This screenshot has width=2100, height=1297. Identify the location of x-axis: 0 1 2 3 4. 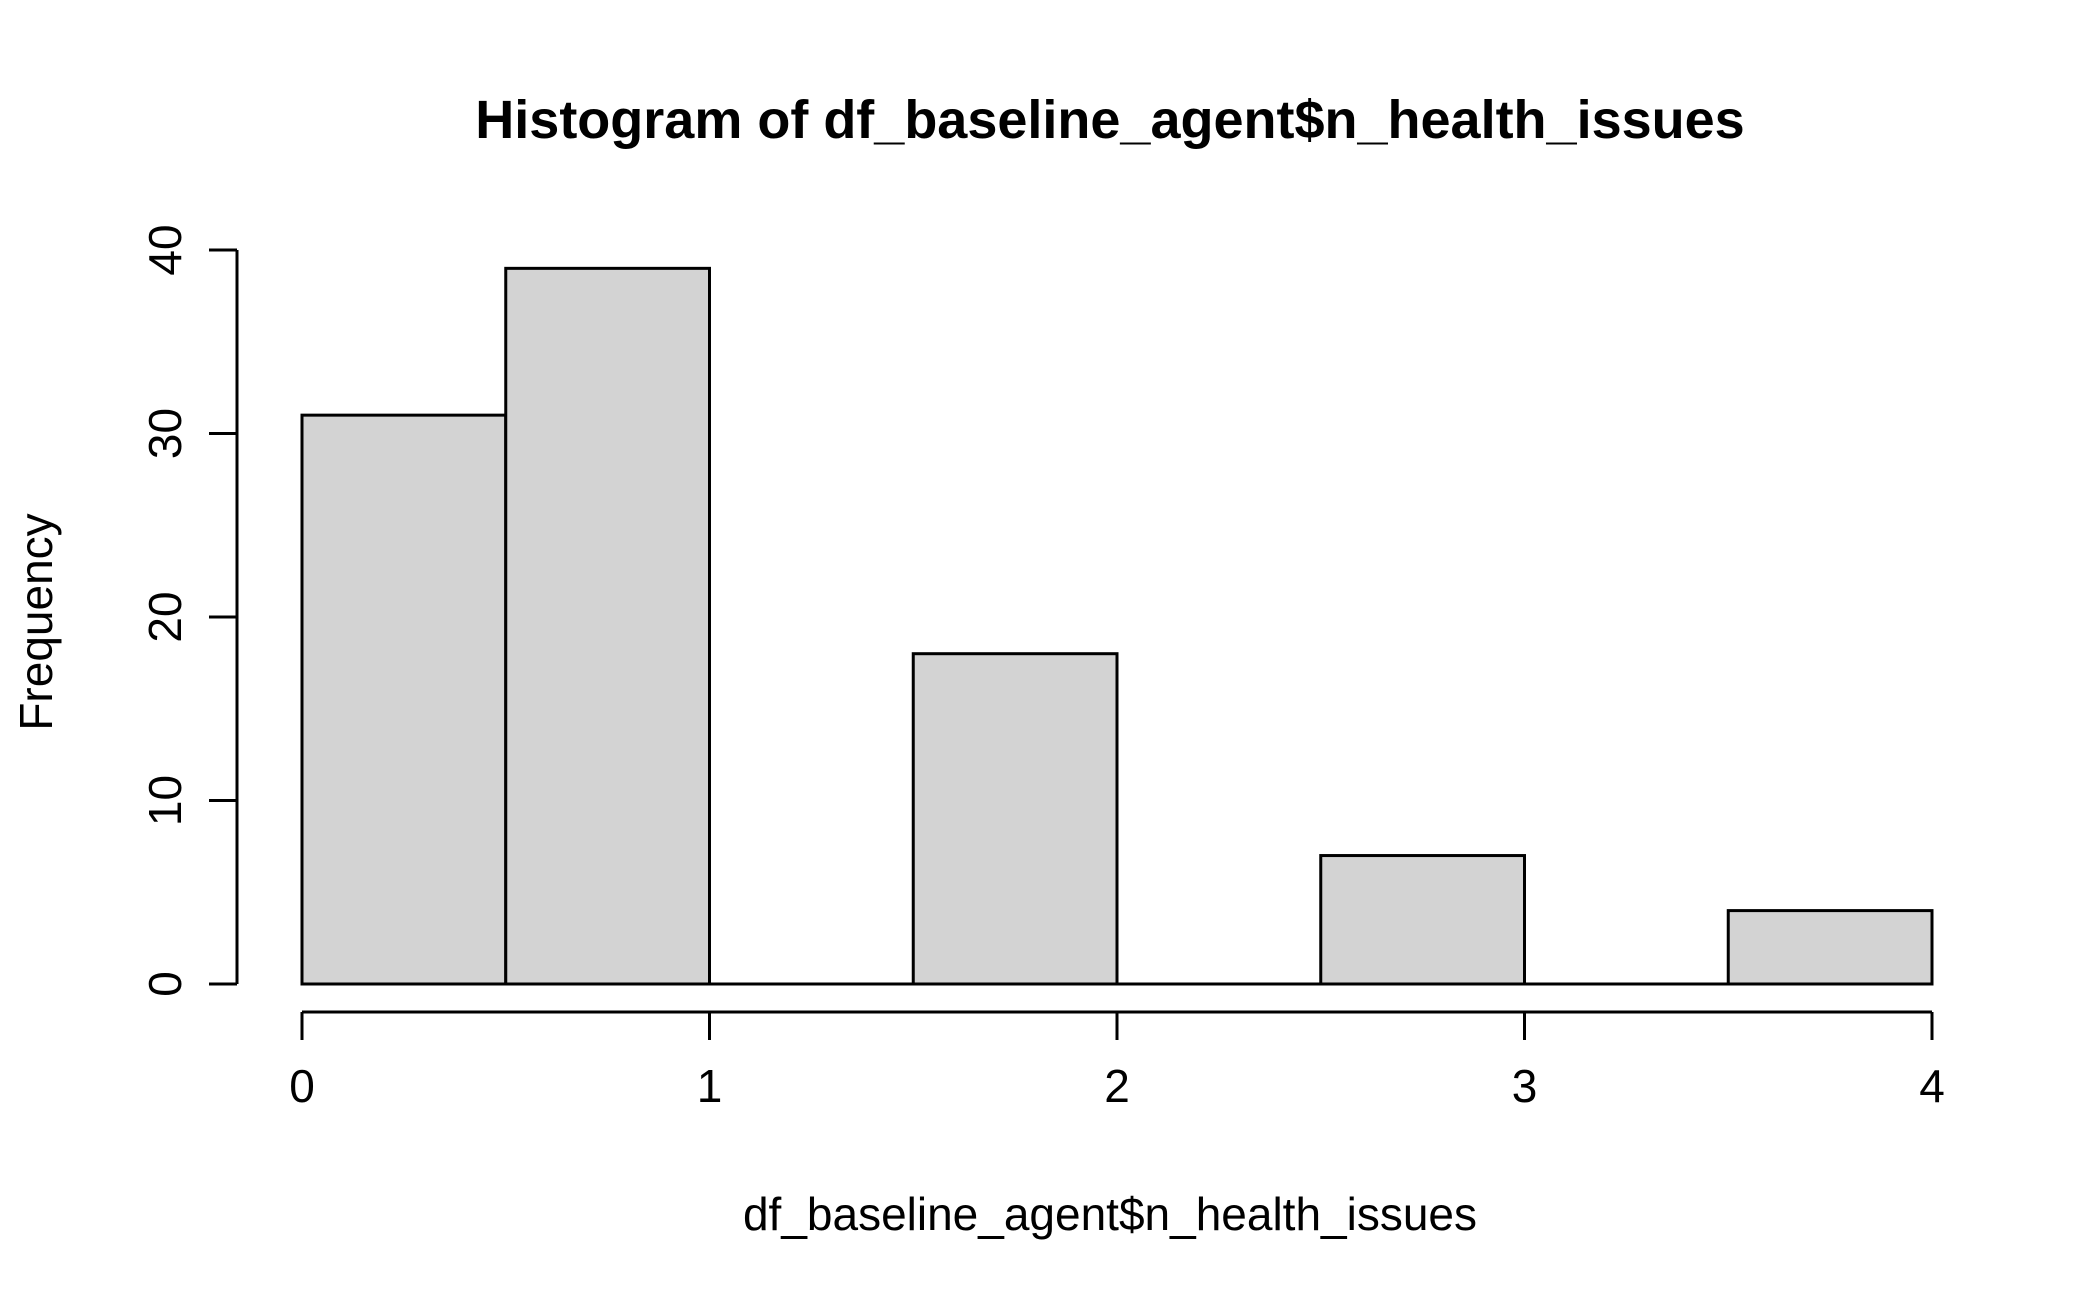
(1117, 1061).